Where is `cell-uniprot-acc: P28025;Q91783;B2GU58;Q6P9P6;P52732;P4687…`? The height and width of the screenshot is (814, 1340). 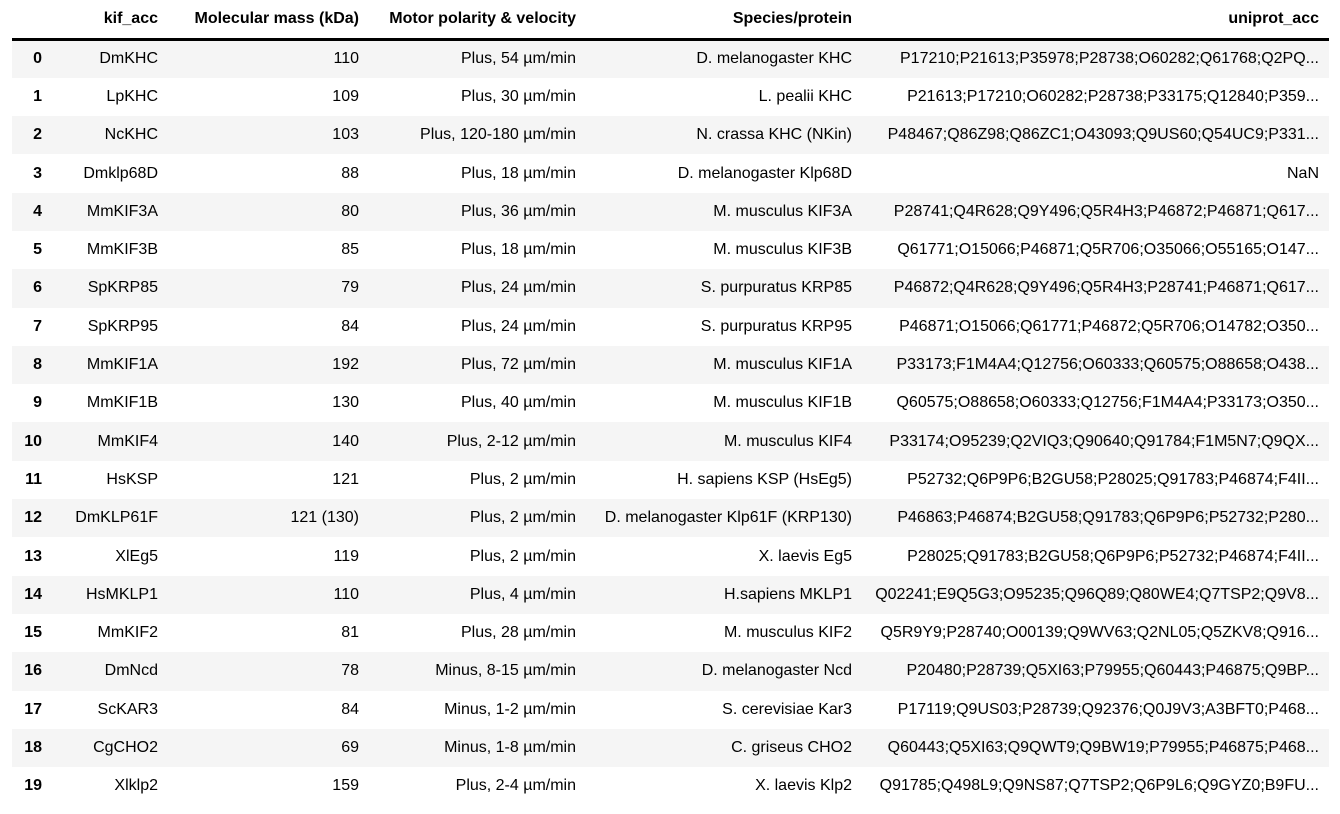
cell-uniprot-acc: P28025;Q91783;B2GU58;Q6P9P6;P52732;P4687… is located at coordinates (1113, 556).